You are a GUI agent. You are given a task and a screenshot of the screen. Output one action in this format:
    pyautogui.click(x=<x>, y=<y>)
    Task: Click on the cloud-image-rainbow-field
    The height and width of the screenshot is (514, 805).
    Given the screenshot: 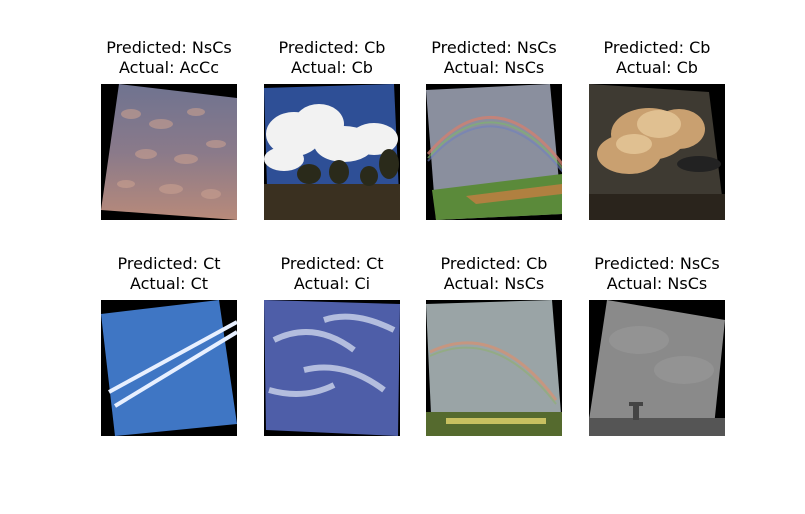 What is the action you would take?
    pyautogui.click(x=494, y=152)
    